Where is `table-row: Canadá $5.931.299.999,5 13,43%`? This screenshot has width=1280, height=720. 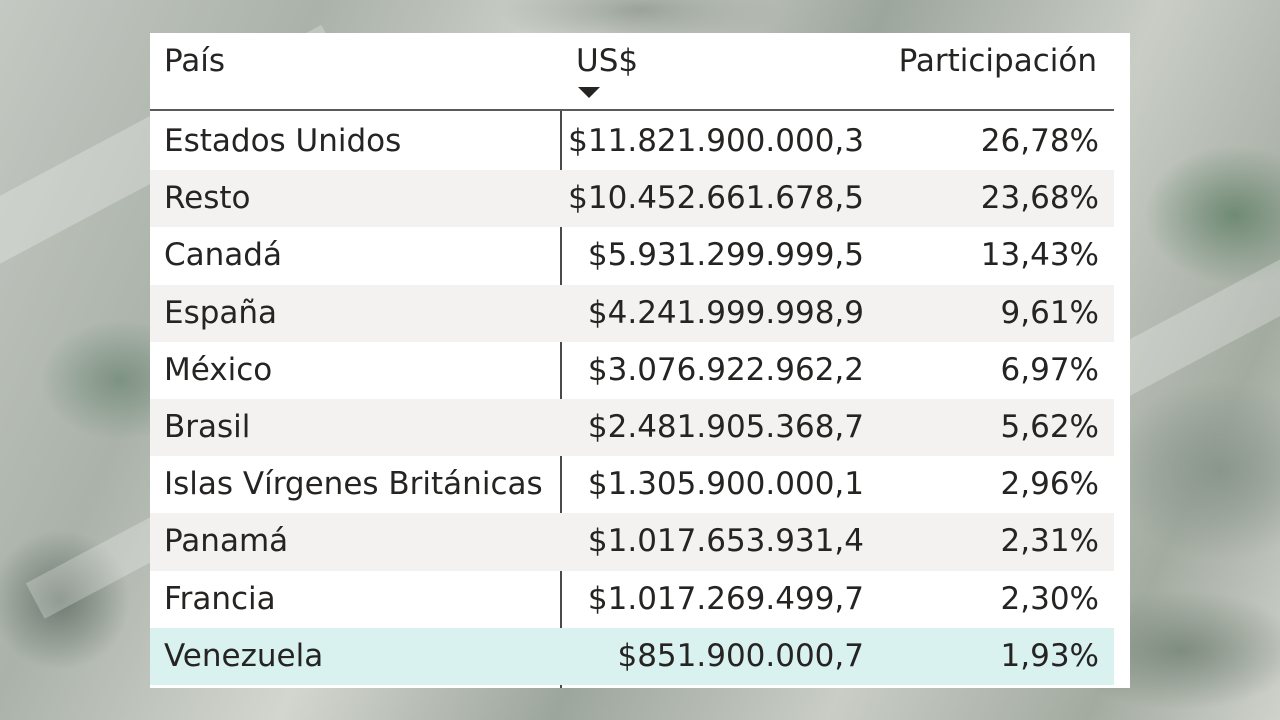 table-row: Canadá $5.931.299.999,5 13,43% is located at coordinates (632, 255).